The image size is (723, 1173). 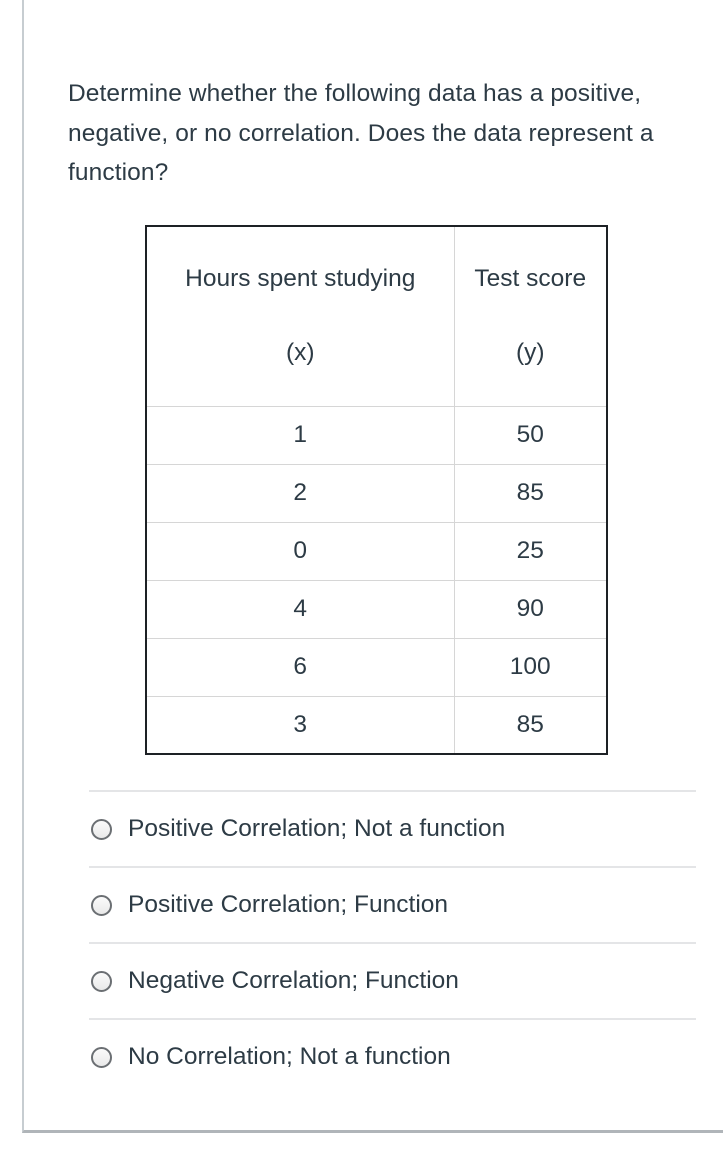 What do you see at coordinates (317, 829) in the screenshot?
I see `answer-option-label: Positive Correlation; Not a function` at bounding box center [317, 829].